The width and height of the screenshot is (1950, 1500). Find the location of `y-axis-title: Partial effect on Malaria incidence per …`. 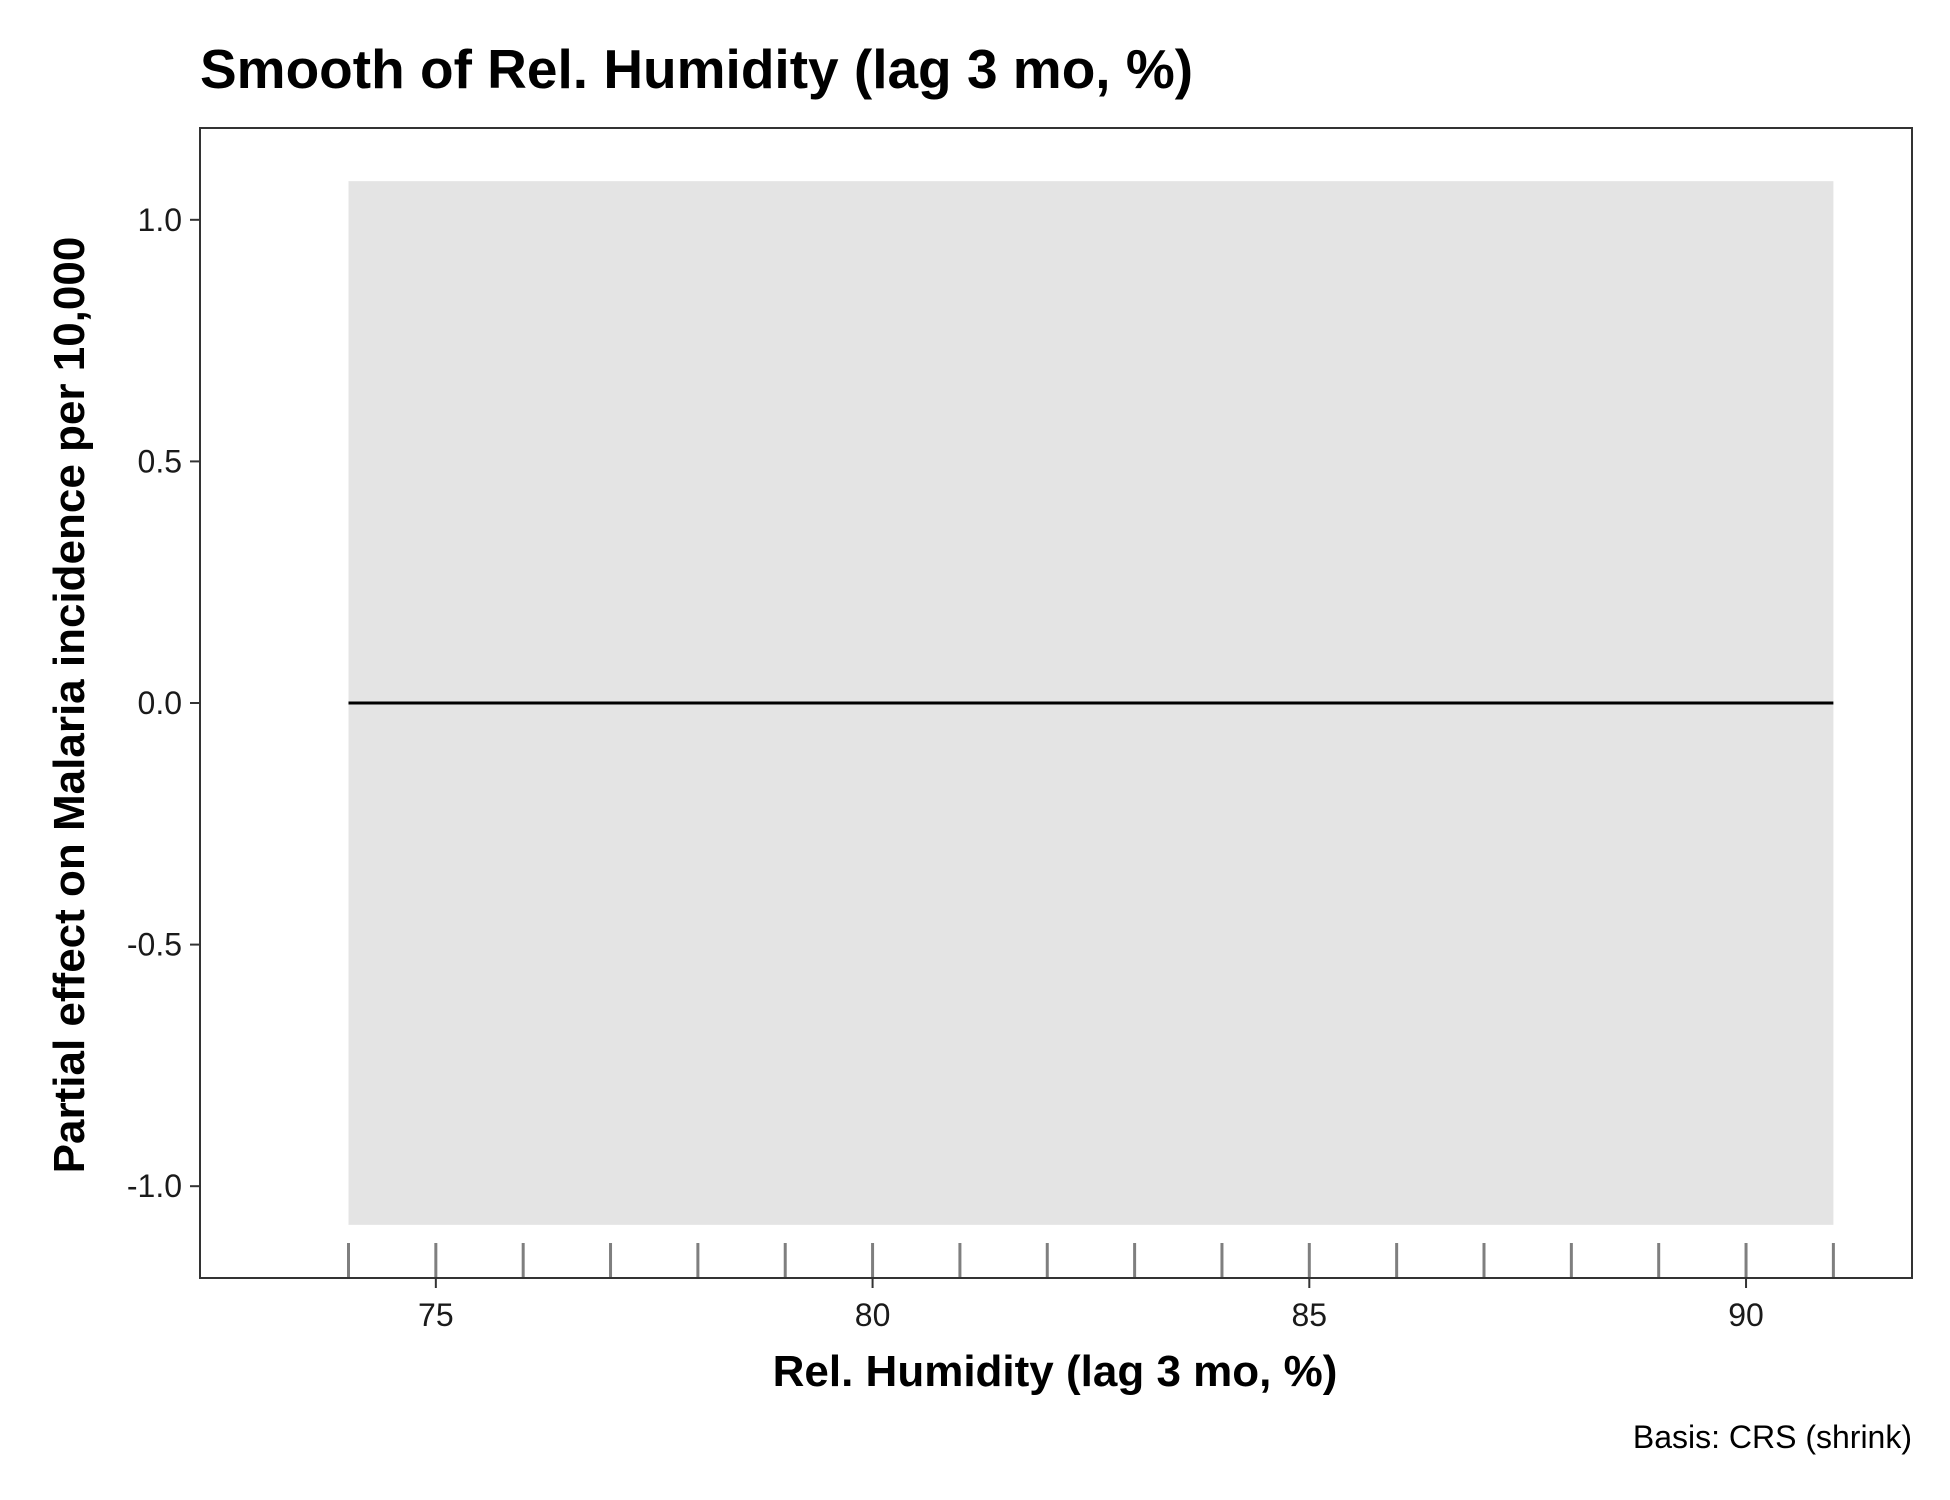

y-axis-title: Partial effect on Malaria incidence per … is located at coordinates (69, 705).